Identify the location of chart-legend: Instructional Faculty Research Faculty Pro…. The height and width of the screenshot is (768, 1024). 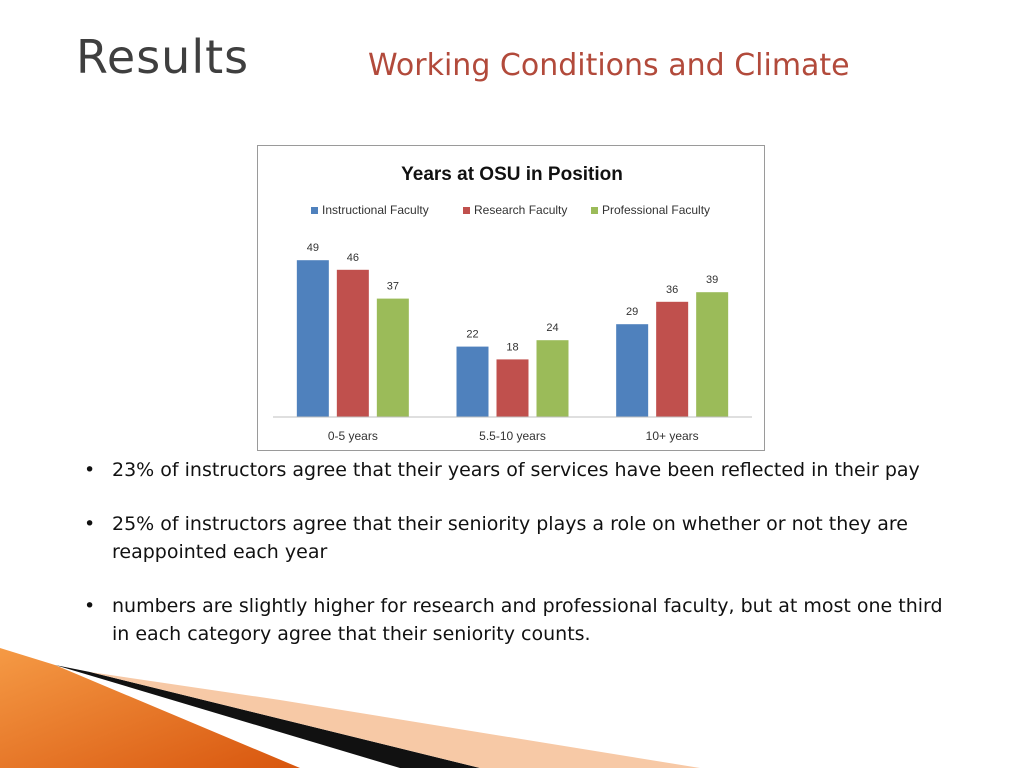
(510, 210).